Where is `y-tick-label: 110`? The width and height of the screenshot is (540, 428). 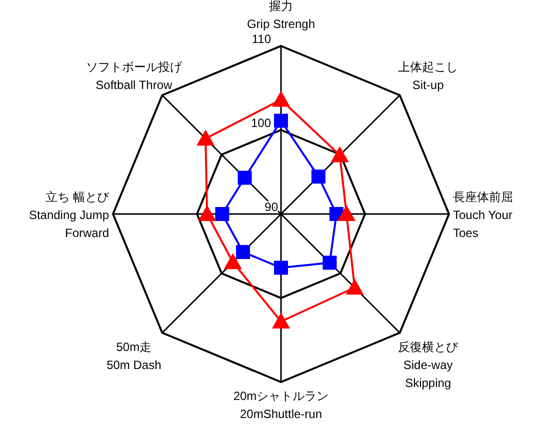 y-tick-label: 110 is located at coordinates (262, 39).